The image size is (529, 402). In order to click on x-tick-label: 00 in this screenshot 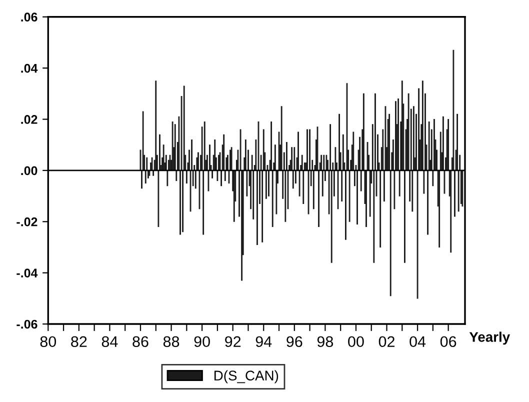, I will do `click(356, 342)`.